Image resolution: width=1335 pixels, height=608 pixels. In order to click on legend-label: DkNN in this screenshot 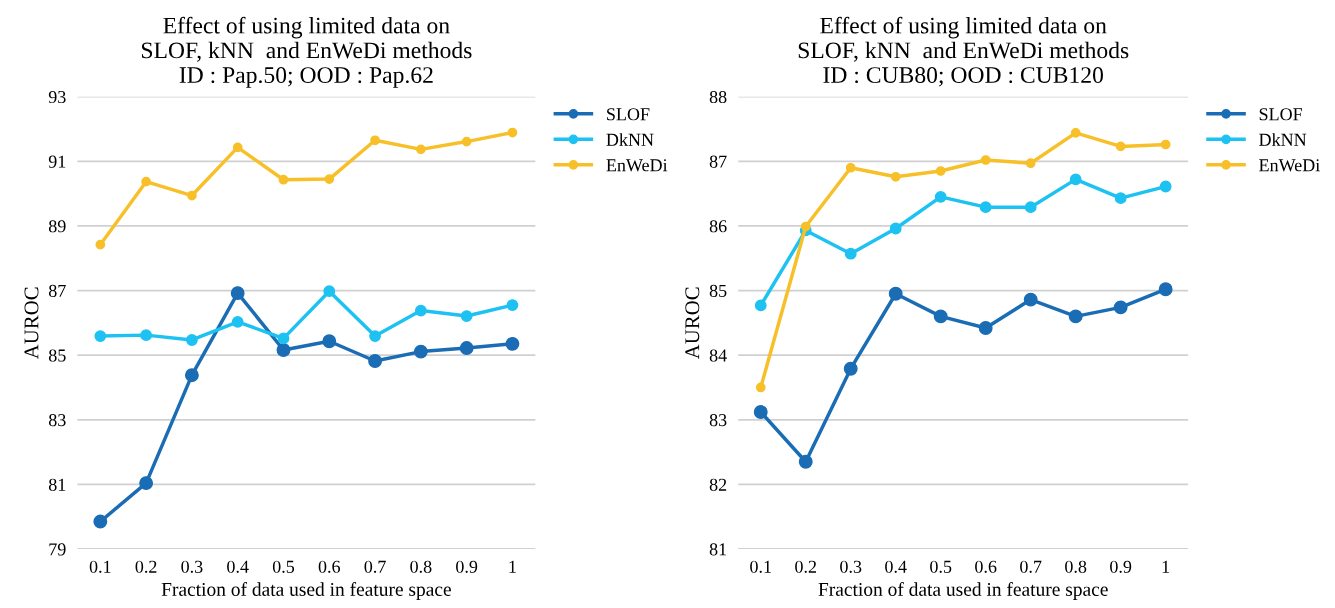, I will do `click(630, 139)`.